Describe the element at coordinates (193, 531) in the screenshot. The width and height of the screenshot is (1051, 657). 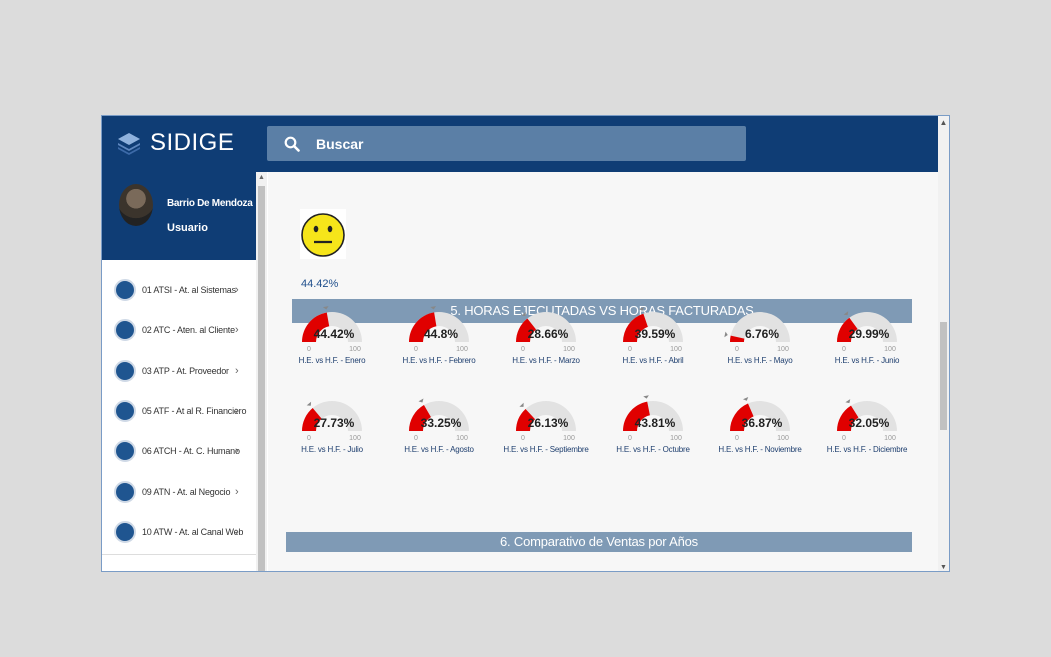
I see `sidebar-item-label: 10 ATW - At. al Canal Web` at that location.